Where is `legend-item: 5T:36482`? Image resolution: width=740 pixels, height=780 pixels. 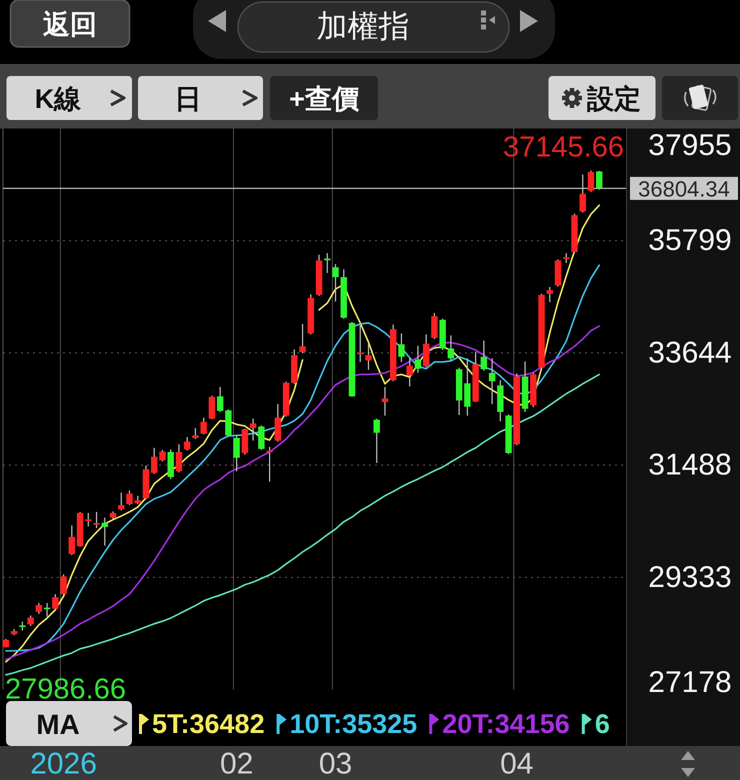 legend-item: 5T:36482 is located at coordinates (202, 724).